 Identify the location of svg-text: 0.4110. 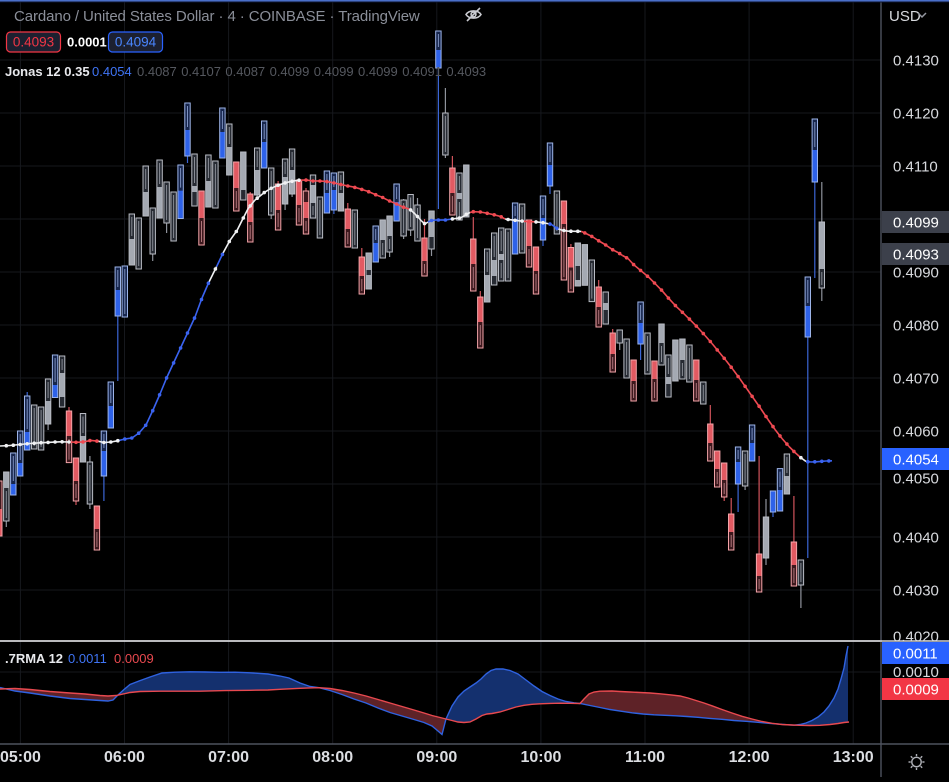
(915, 167).